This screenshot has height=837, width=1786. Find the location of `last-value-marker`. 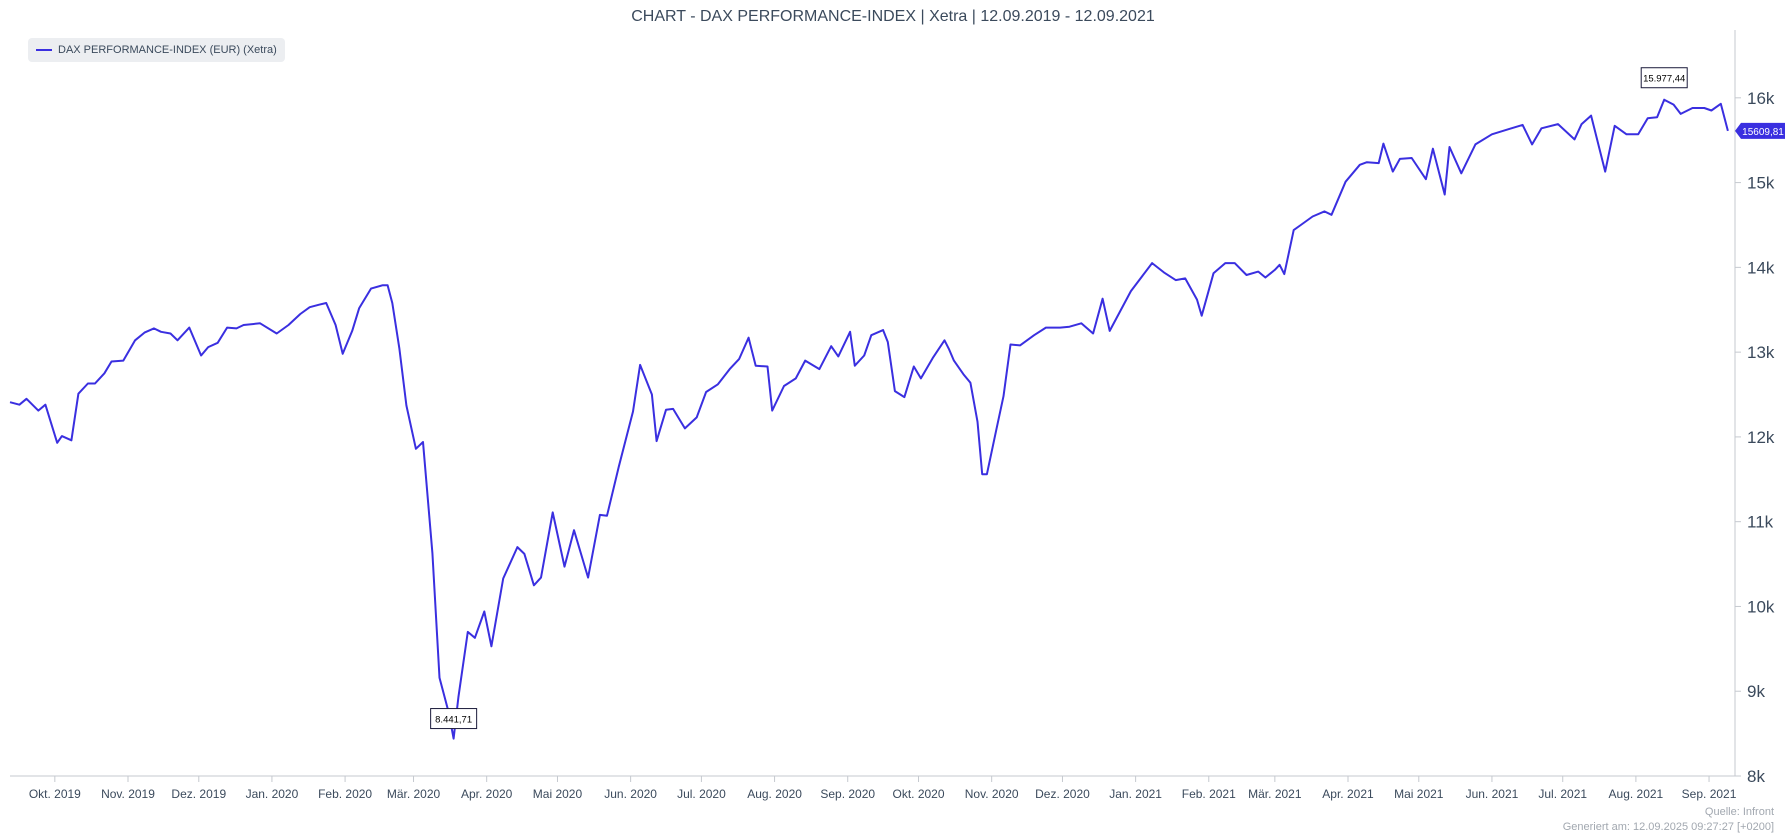

last-value-marker is located at coordinates (1760, 130).